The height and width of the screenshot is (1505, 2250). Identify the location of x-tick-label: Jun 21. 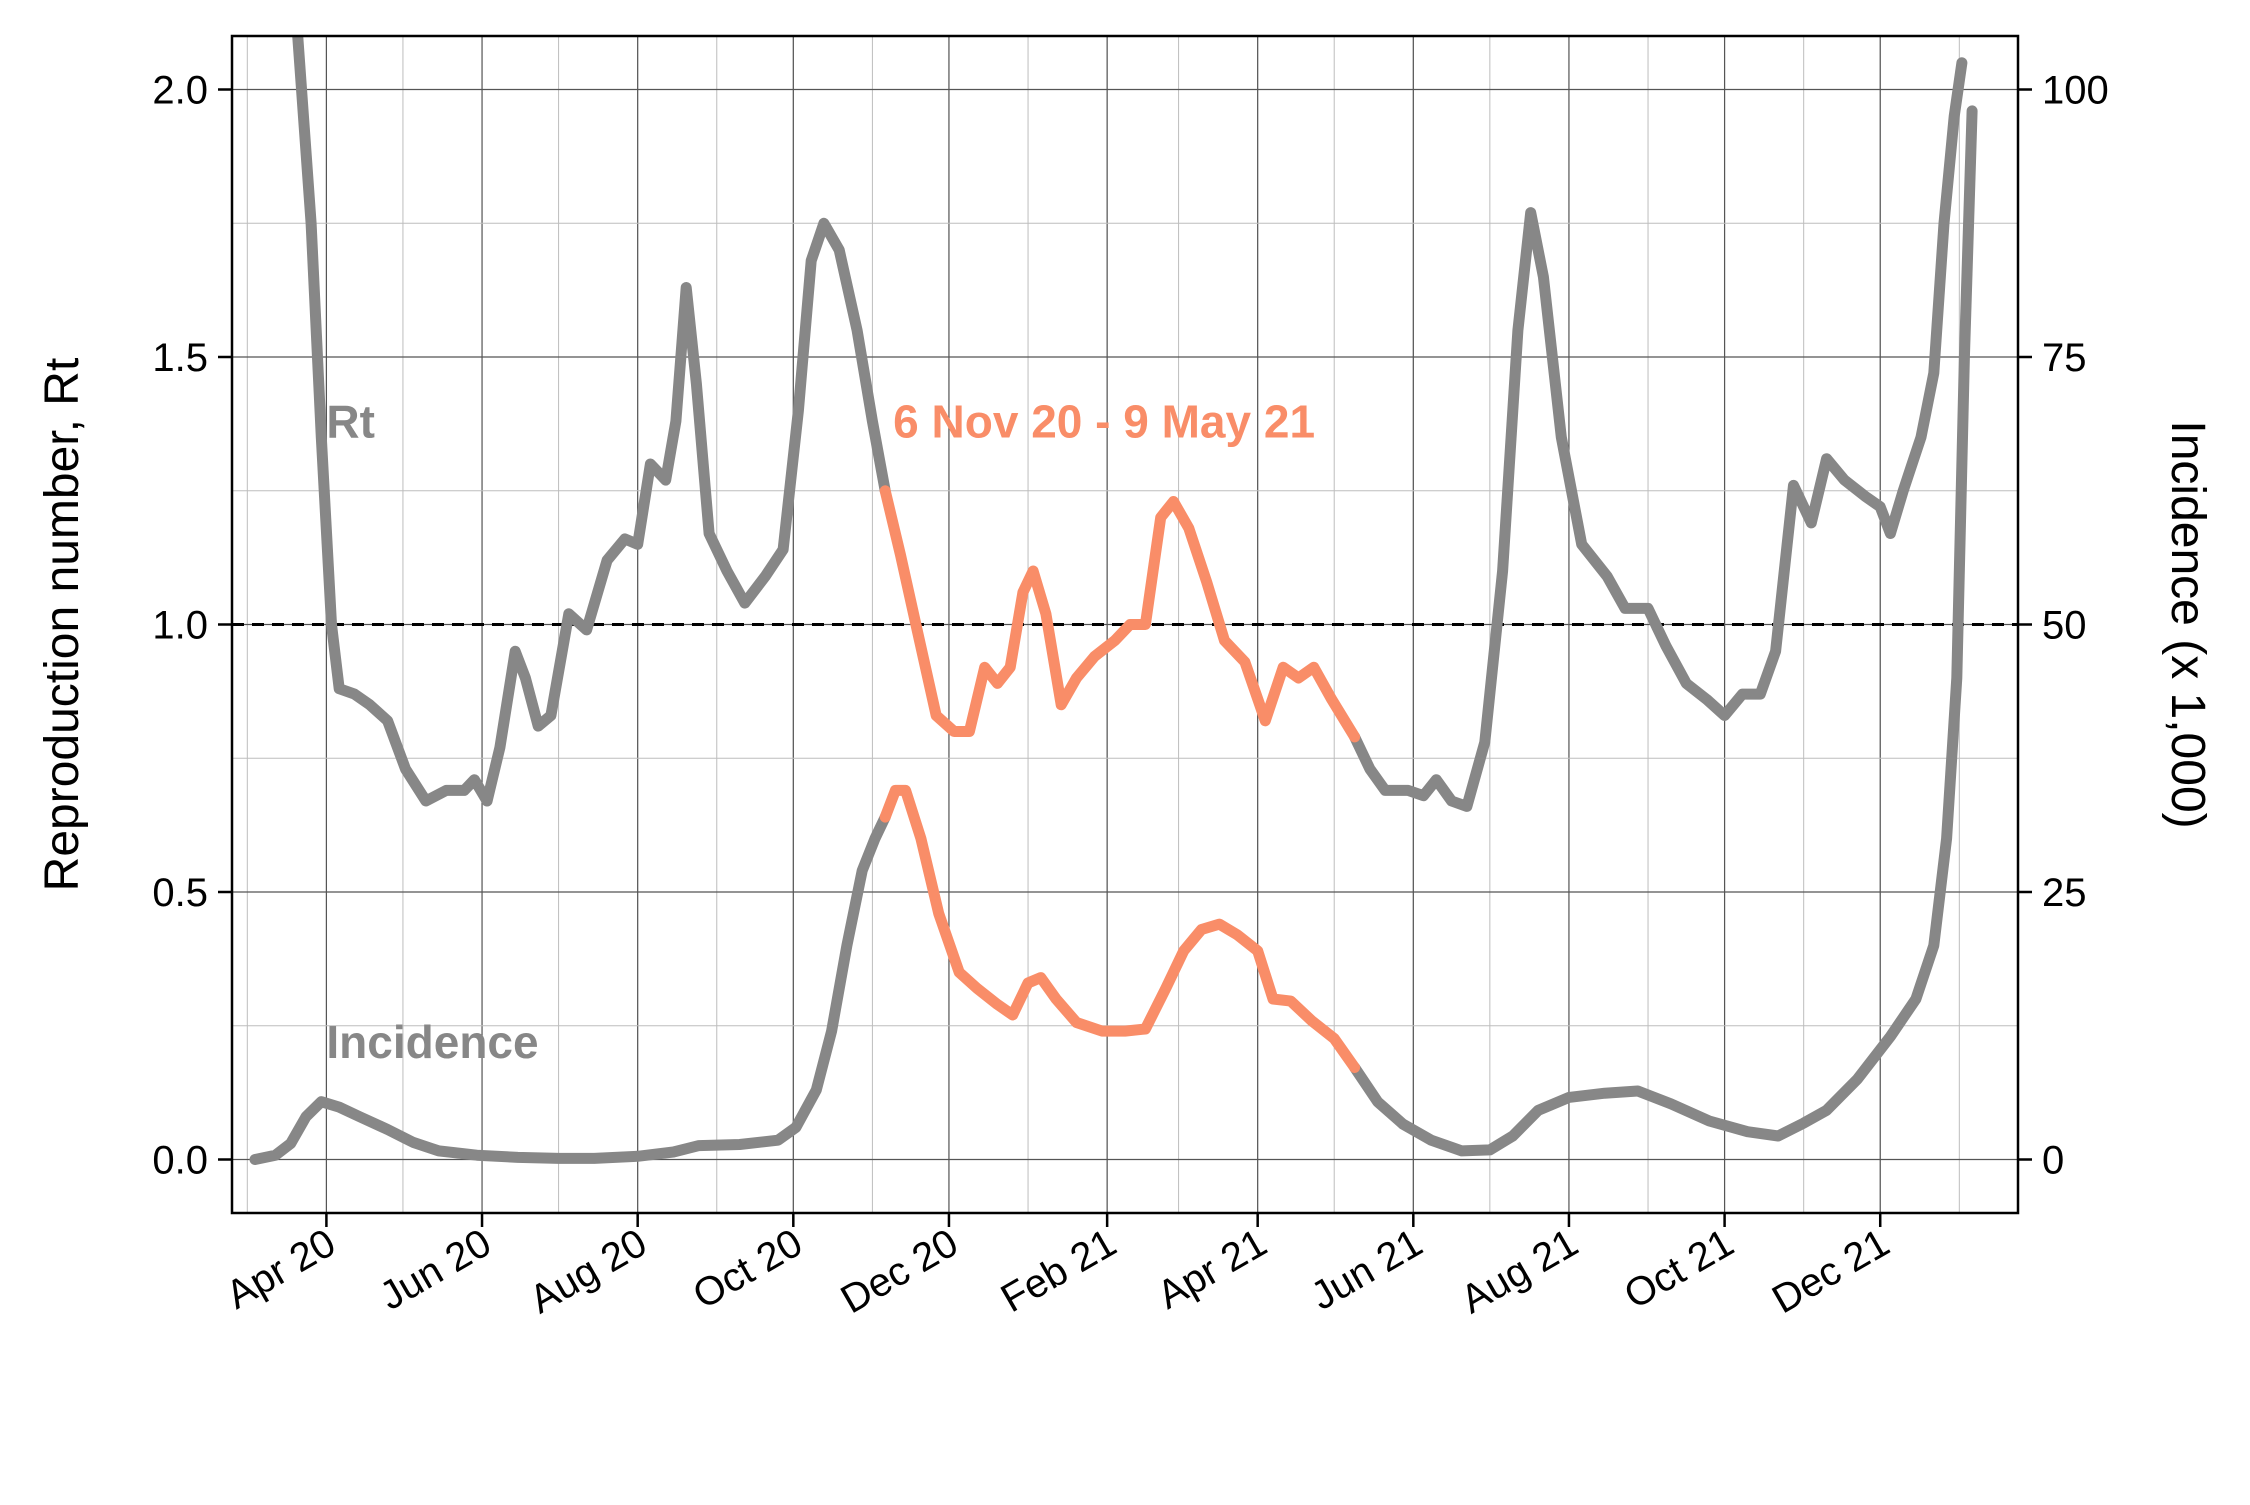
(1367, 1270).